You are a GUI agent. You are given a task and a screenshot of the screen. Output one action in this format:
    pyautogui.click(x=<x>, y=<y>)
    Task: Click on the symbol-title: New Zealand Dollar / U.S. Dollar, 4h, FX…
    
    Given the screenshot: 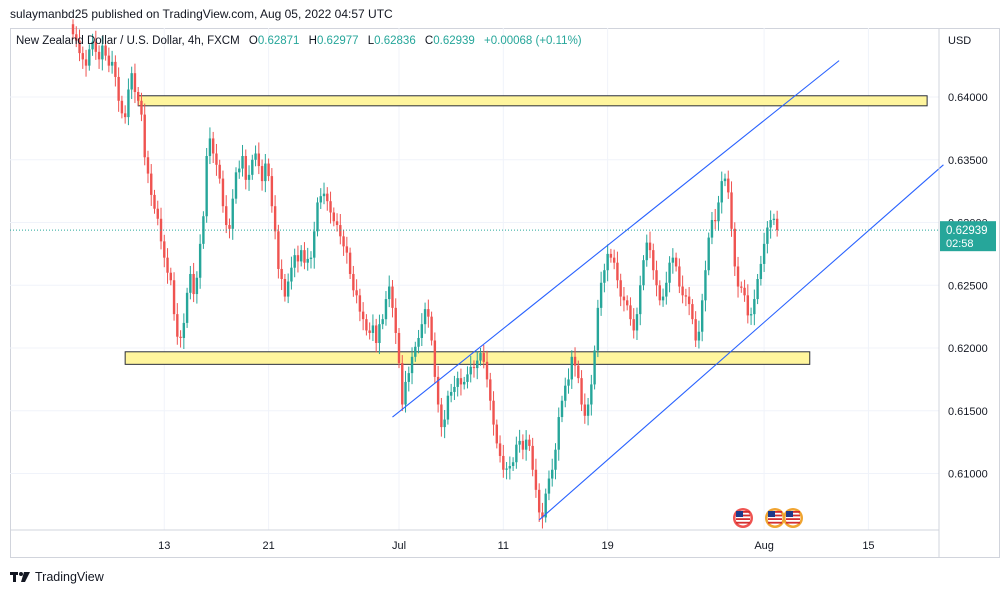 What is the action you would take?
    pyautogui.click(x=128, y=41)
    